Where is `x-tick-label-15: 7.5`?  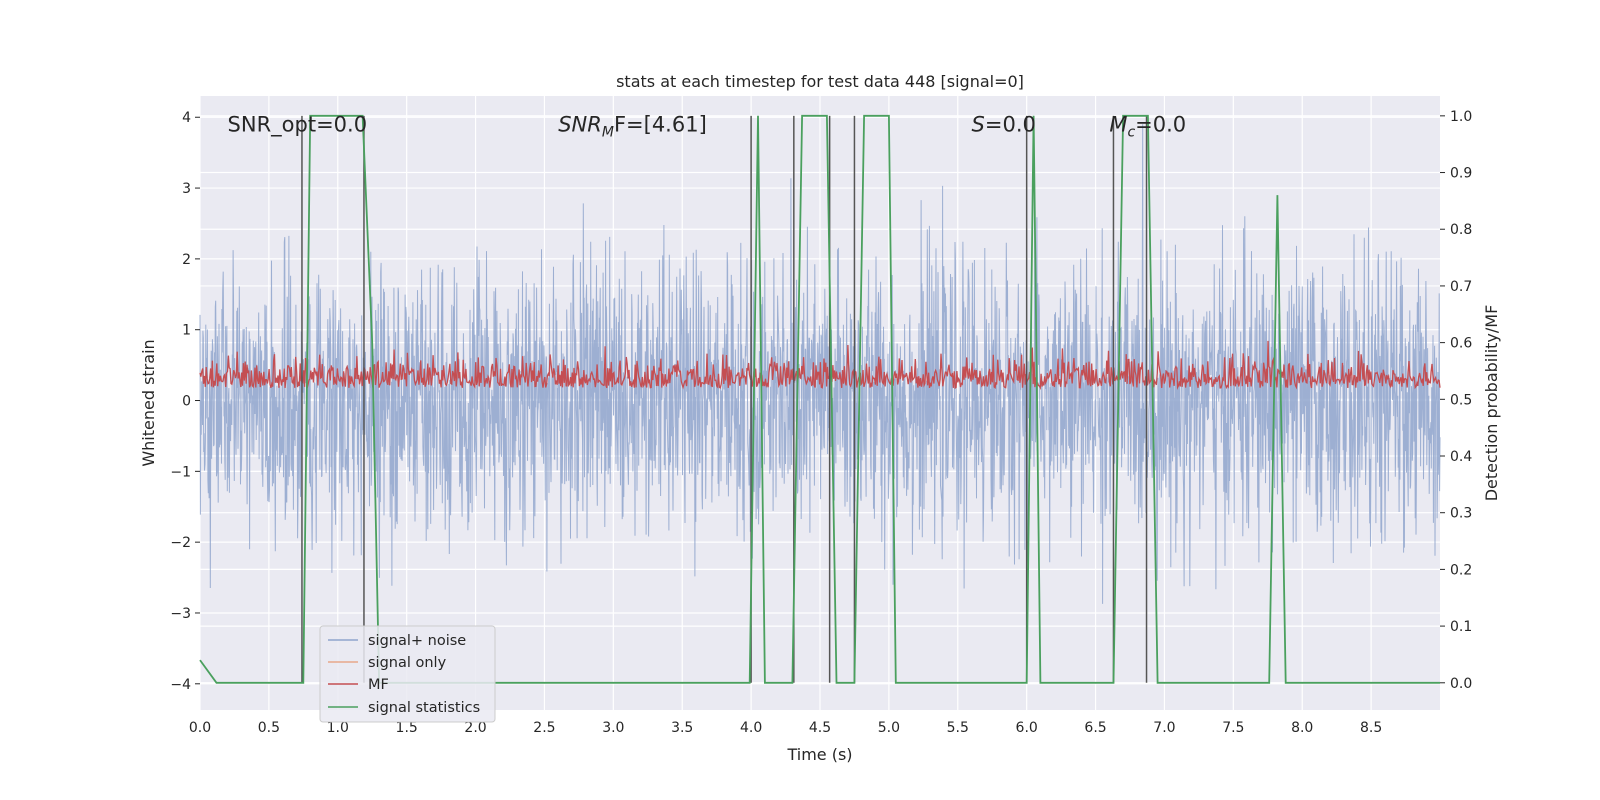
x-tick-label-15: 7.5 is located at coordinates (1233, 728).